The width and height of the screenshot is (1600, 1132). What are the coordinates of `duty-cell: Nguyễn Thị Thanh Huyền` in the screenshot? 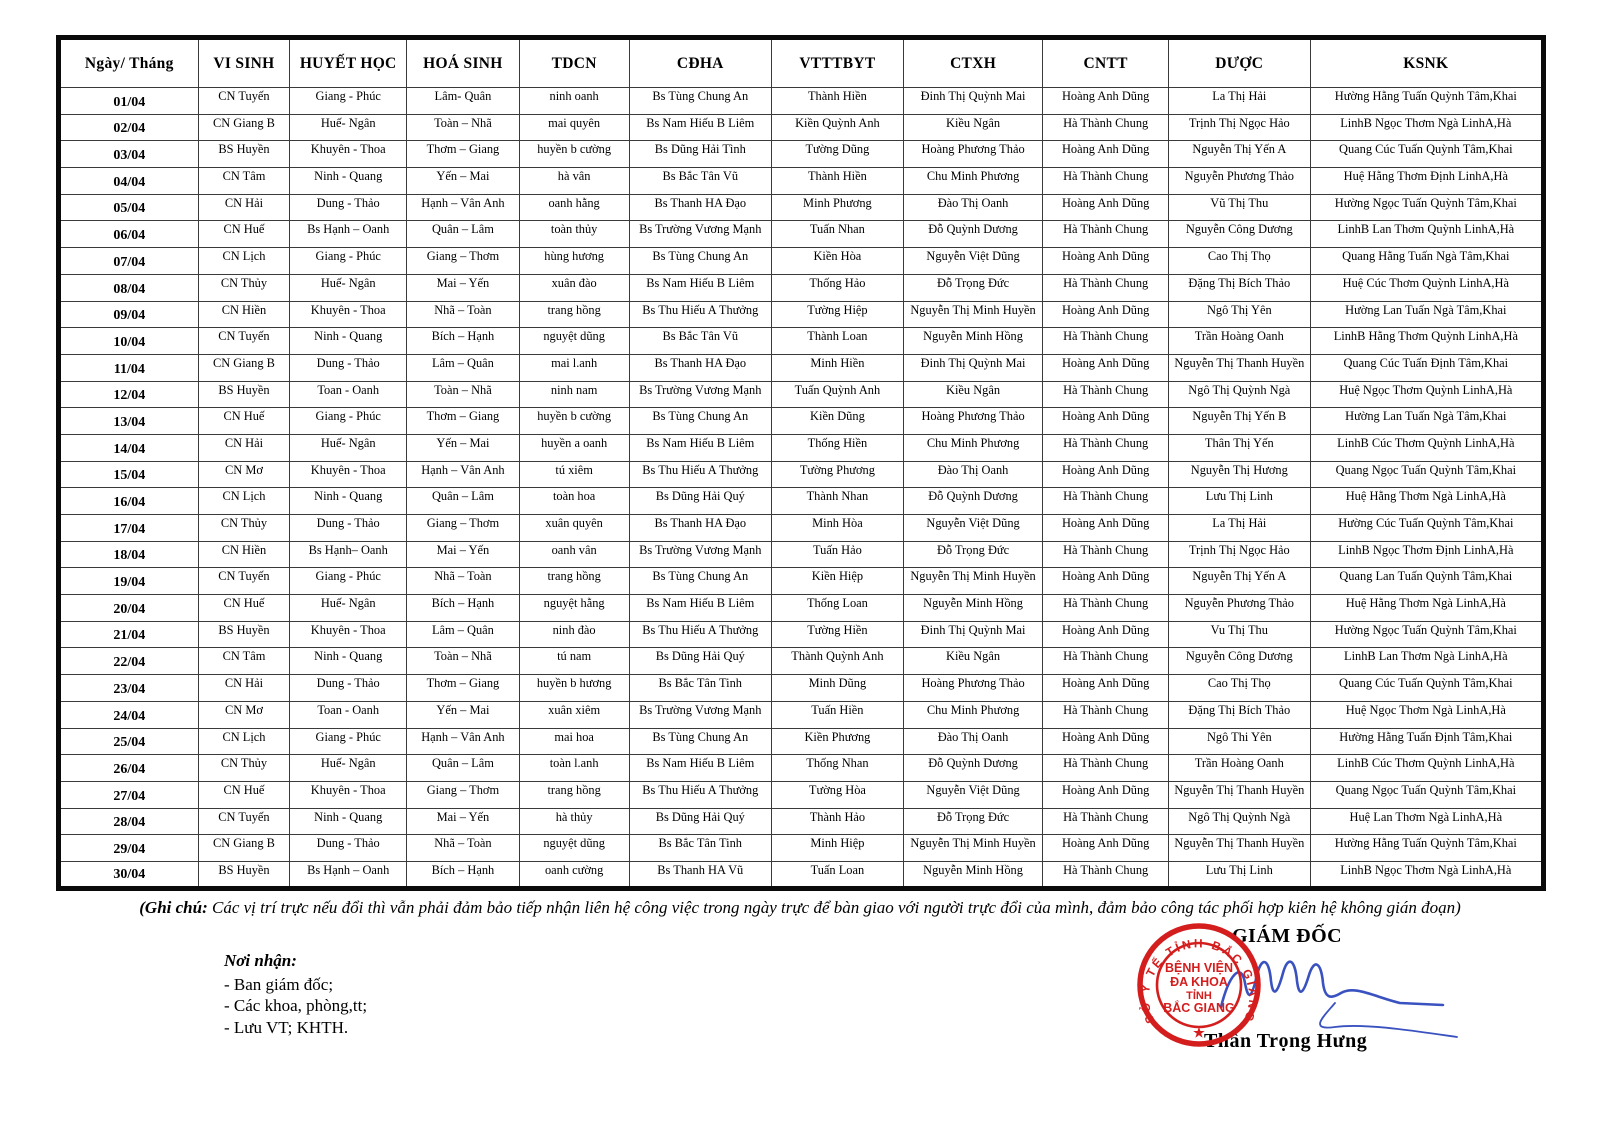 It's located at (1239, 367).